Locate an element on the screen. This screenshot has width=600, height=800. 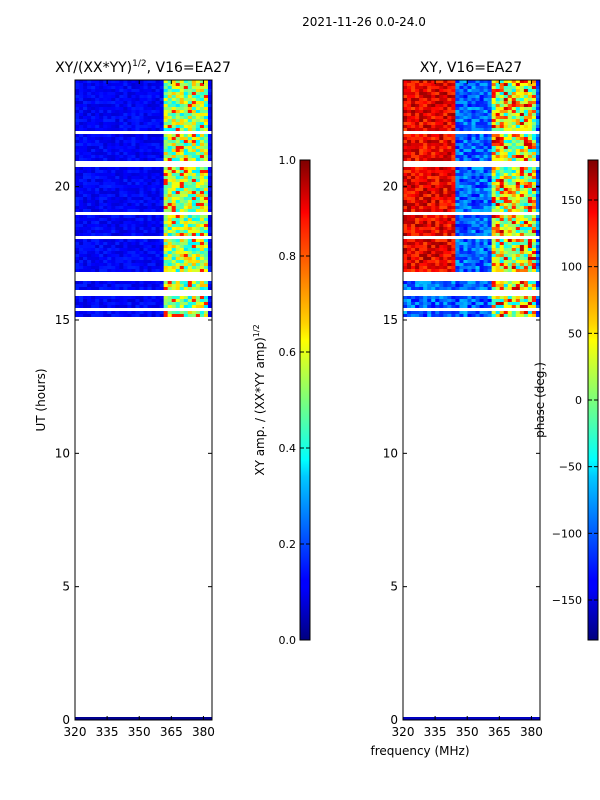
colorbar-tick-label: −50 is located at coordinates (570, 467).